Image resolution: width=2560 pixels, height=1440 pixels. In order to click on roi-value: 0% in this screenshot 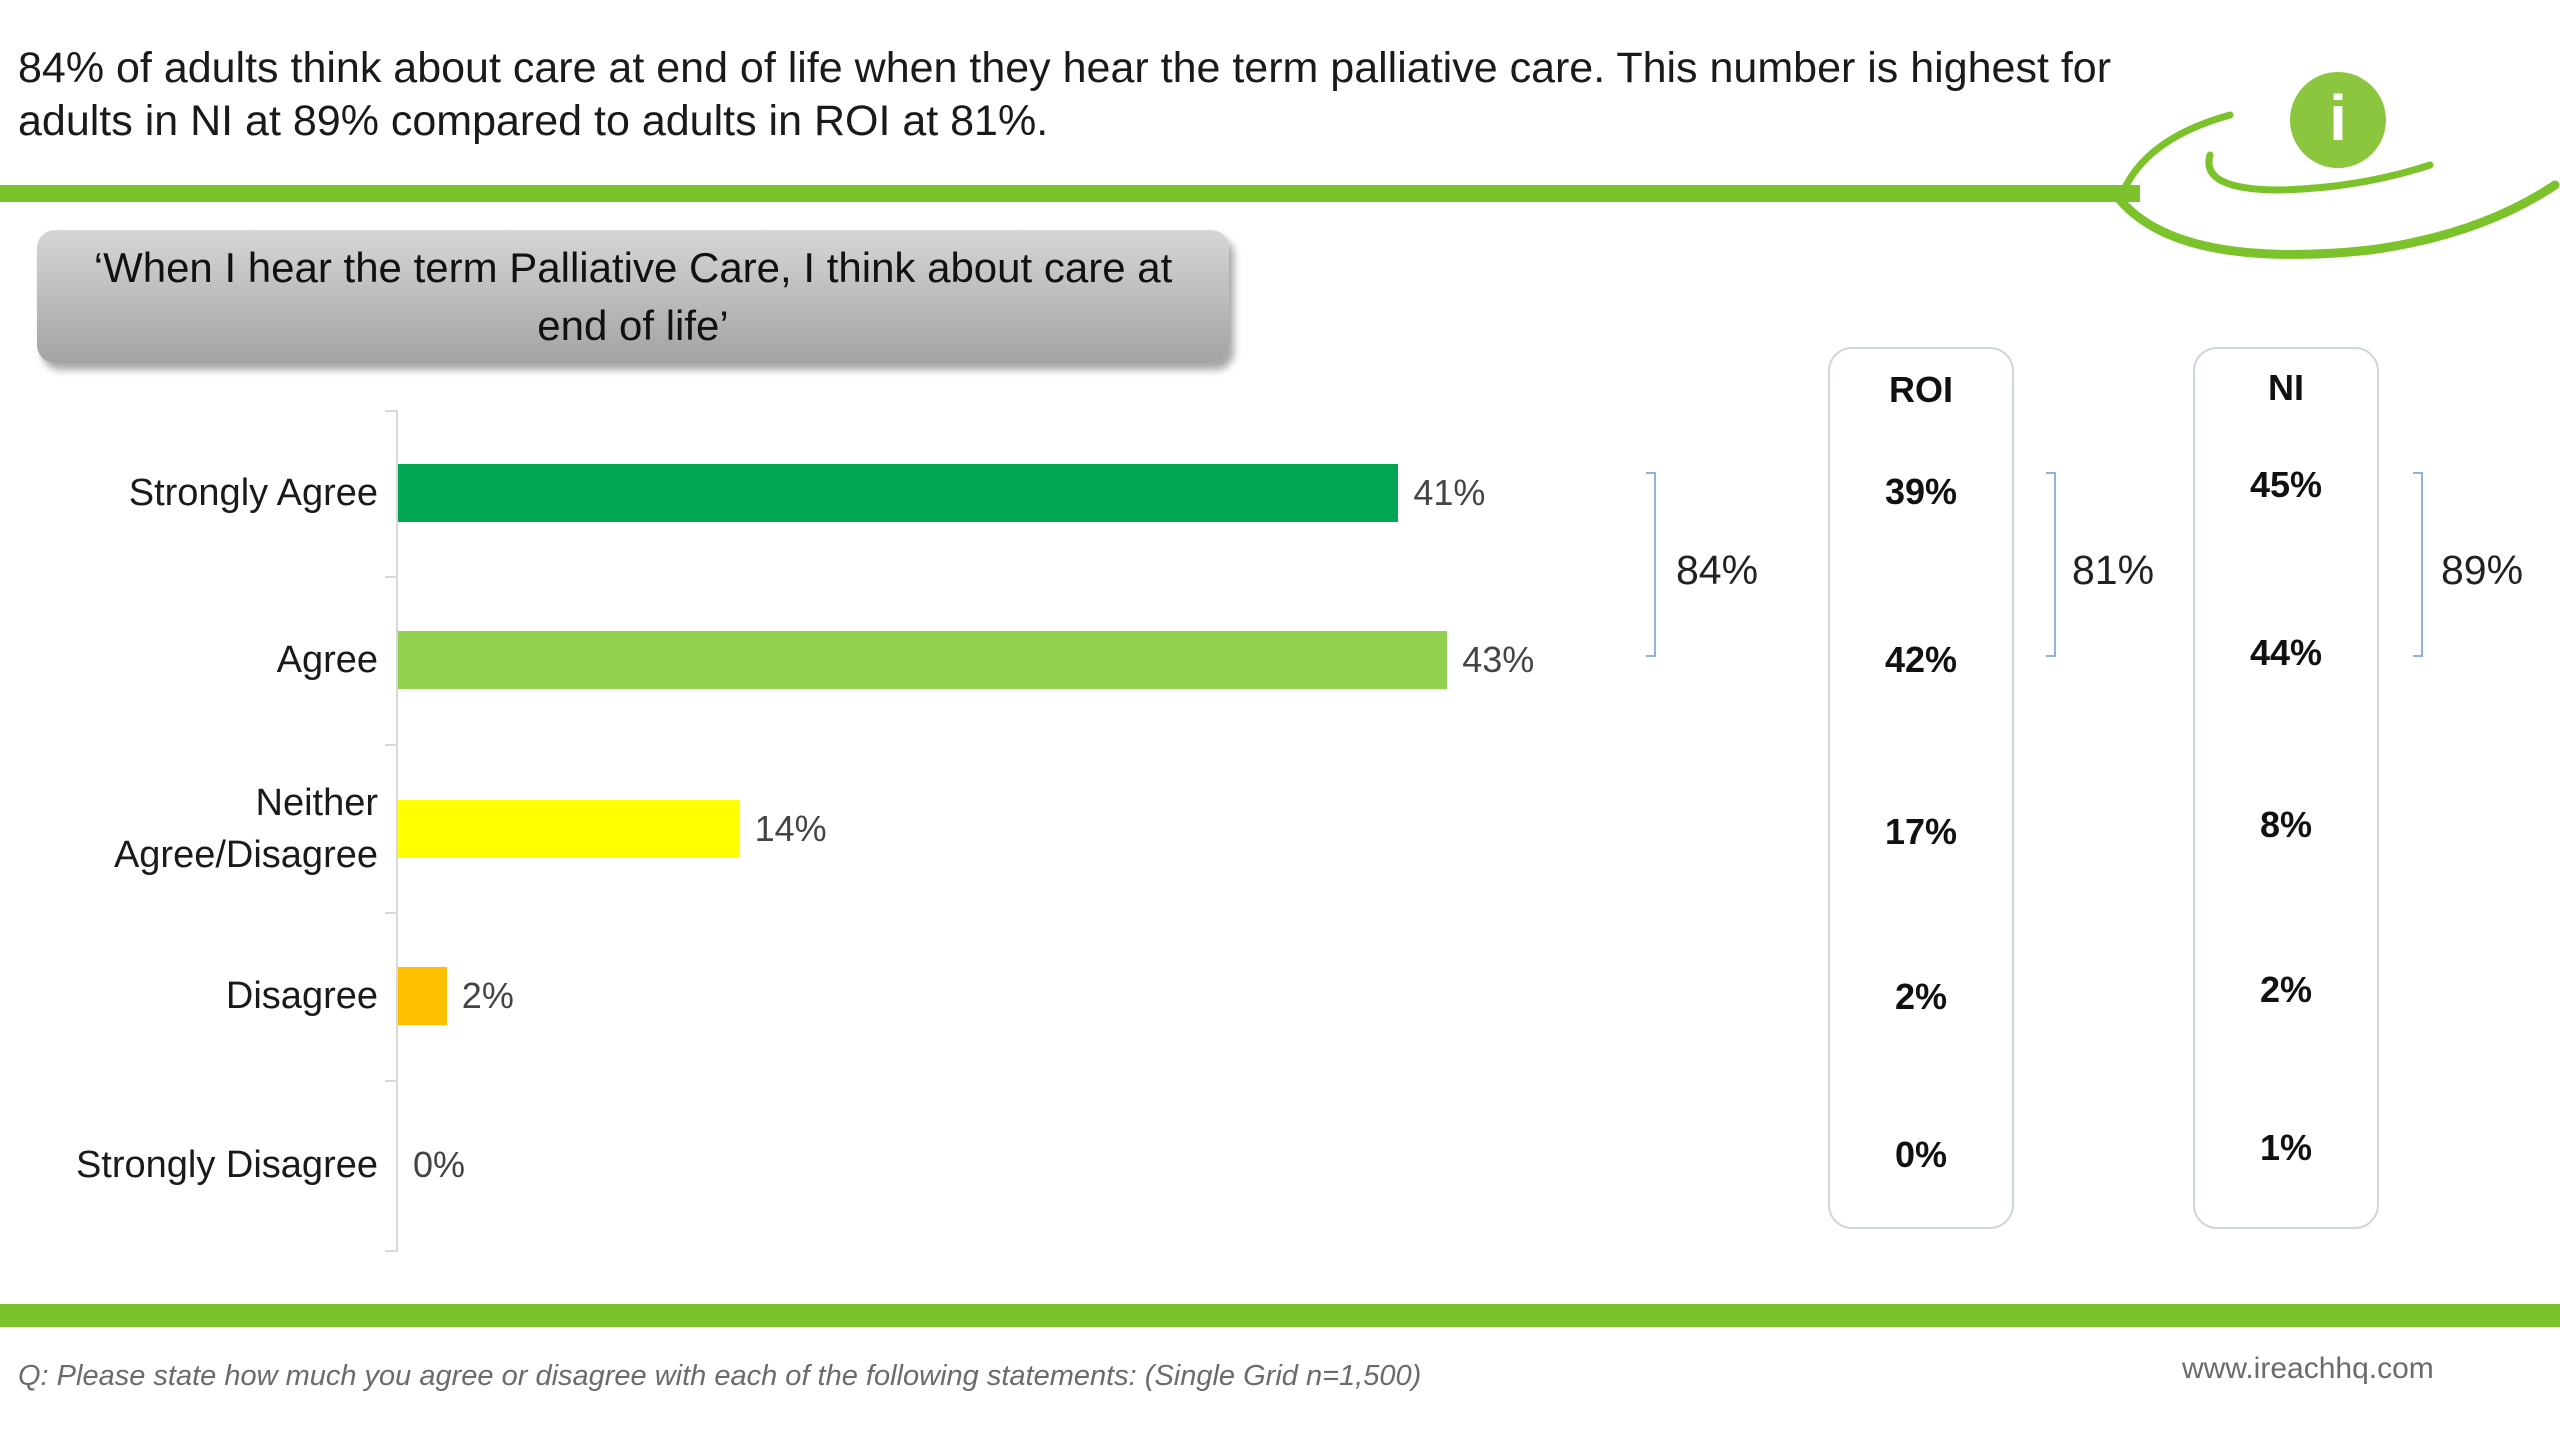, I will do `click(1921, 1154)`.